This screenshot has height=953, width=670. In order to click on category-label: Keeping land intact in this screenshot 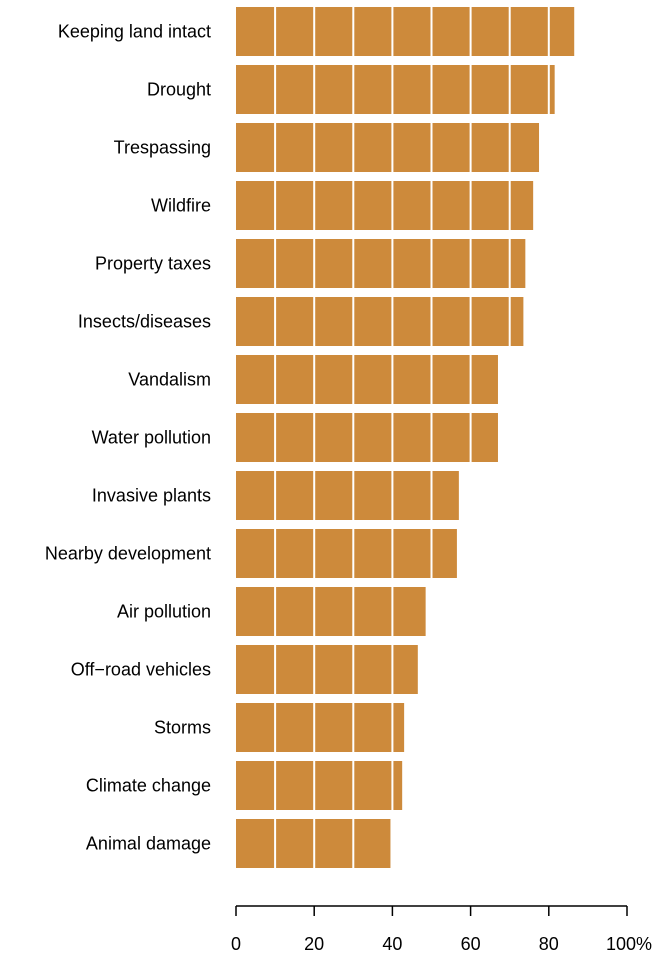, I will do `click(134, 32)`.